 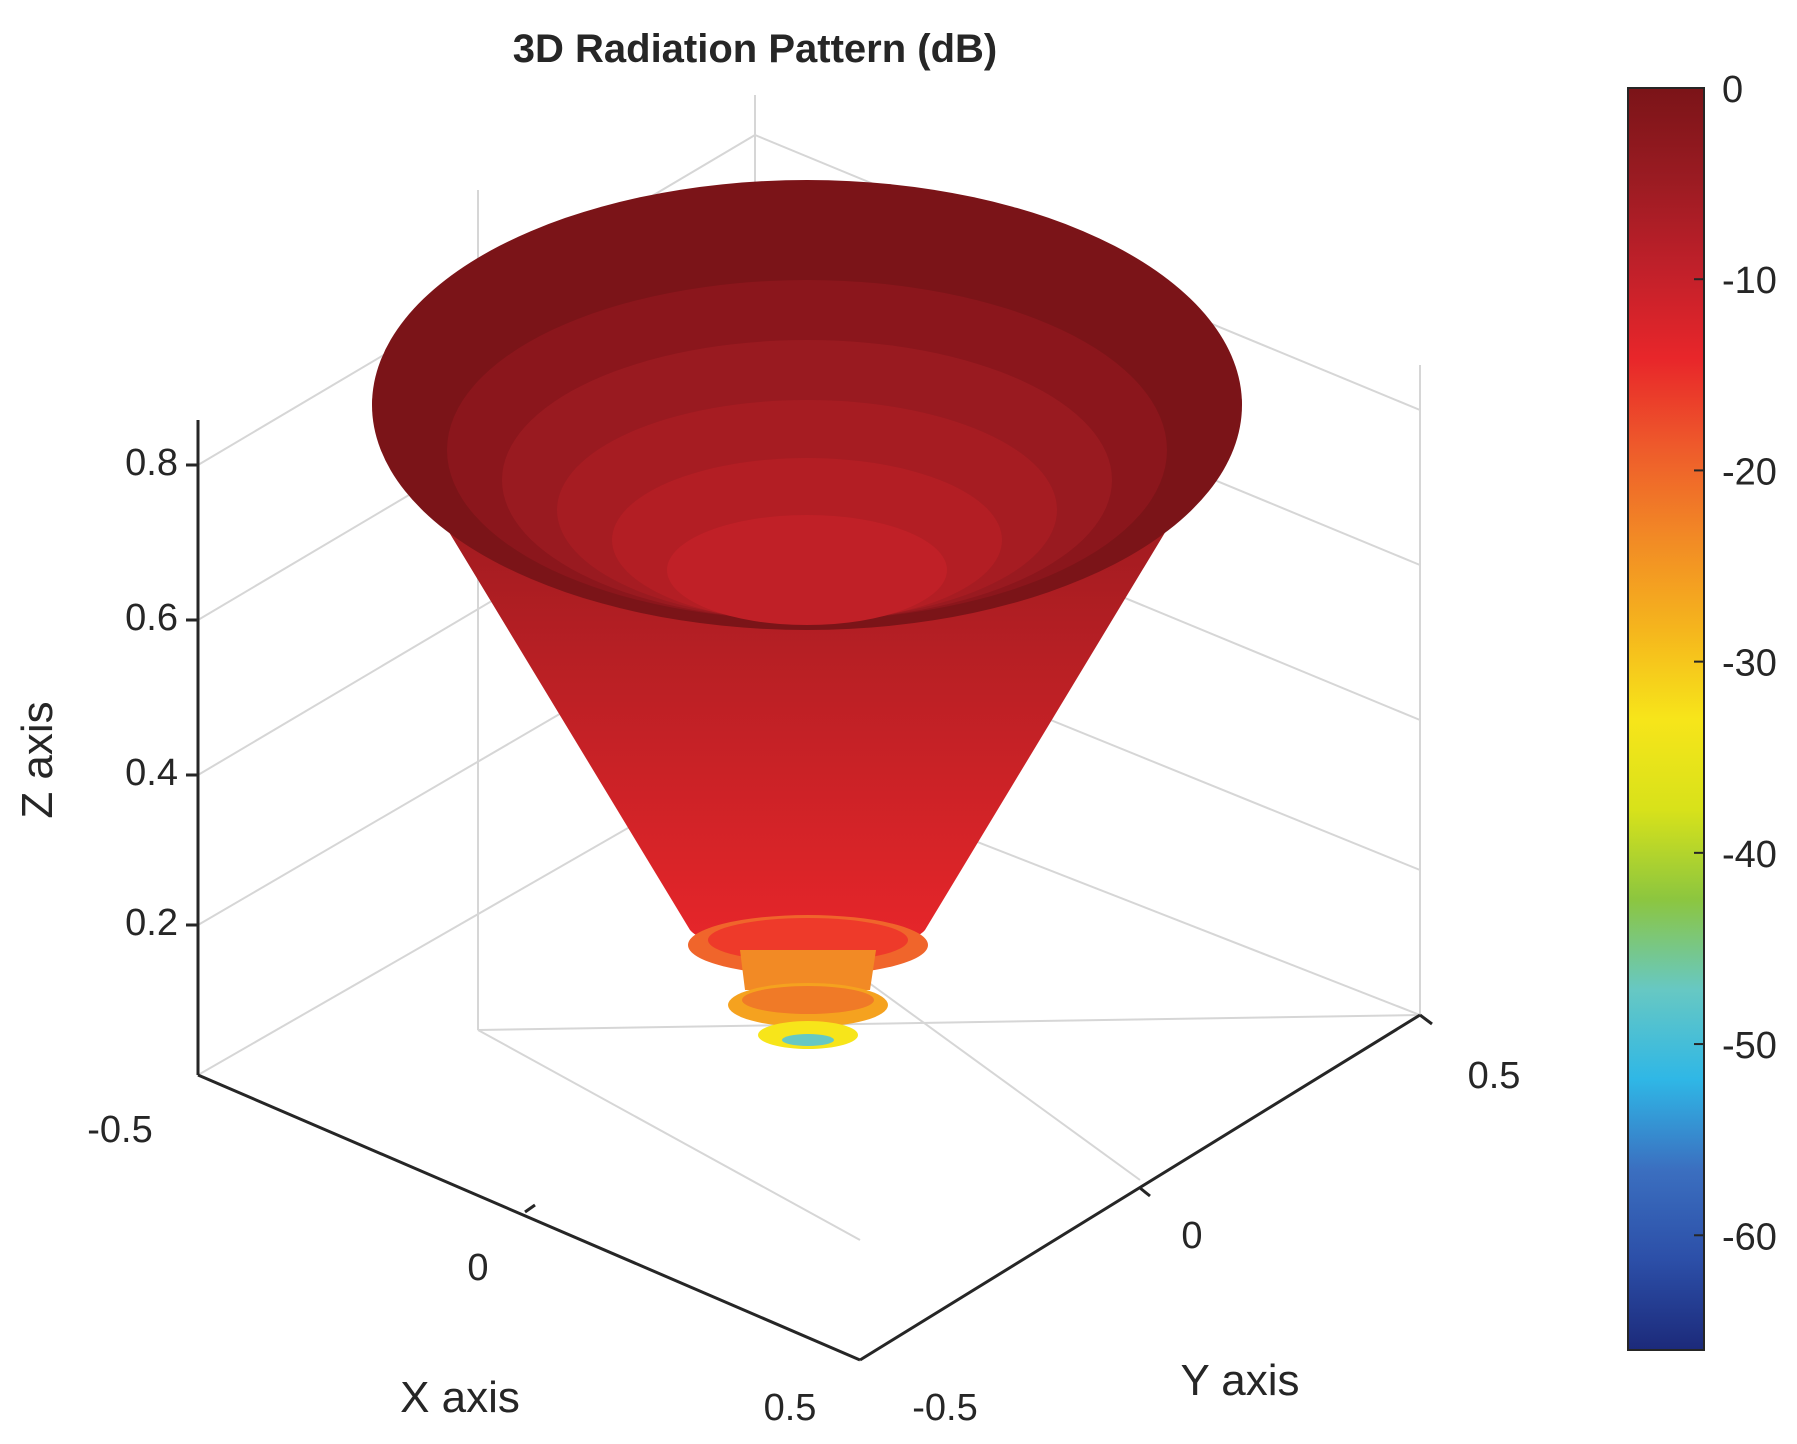 I want to click on y-tick-label: 0.5, so click(x=1494, y=1076).